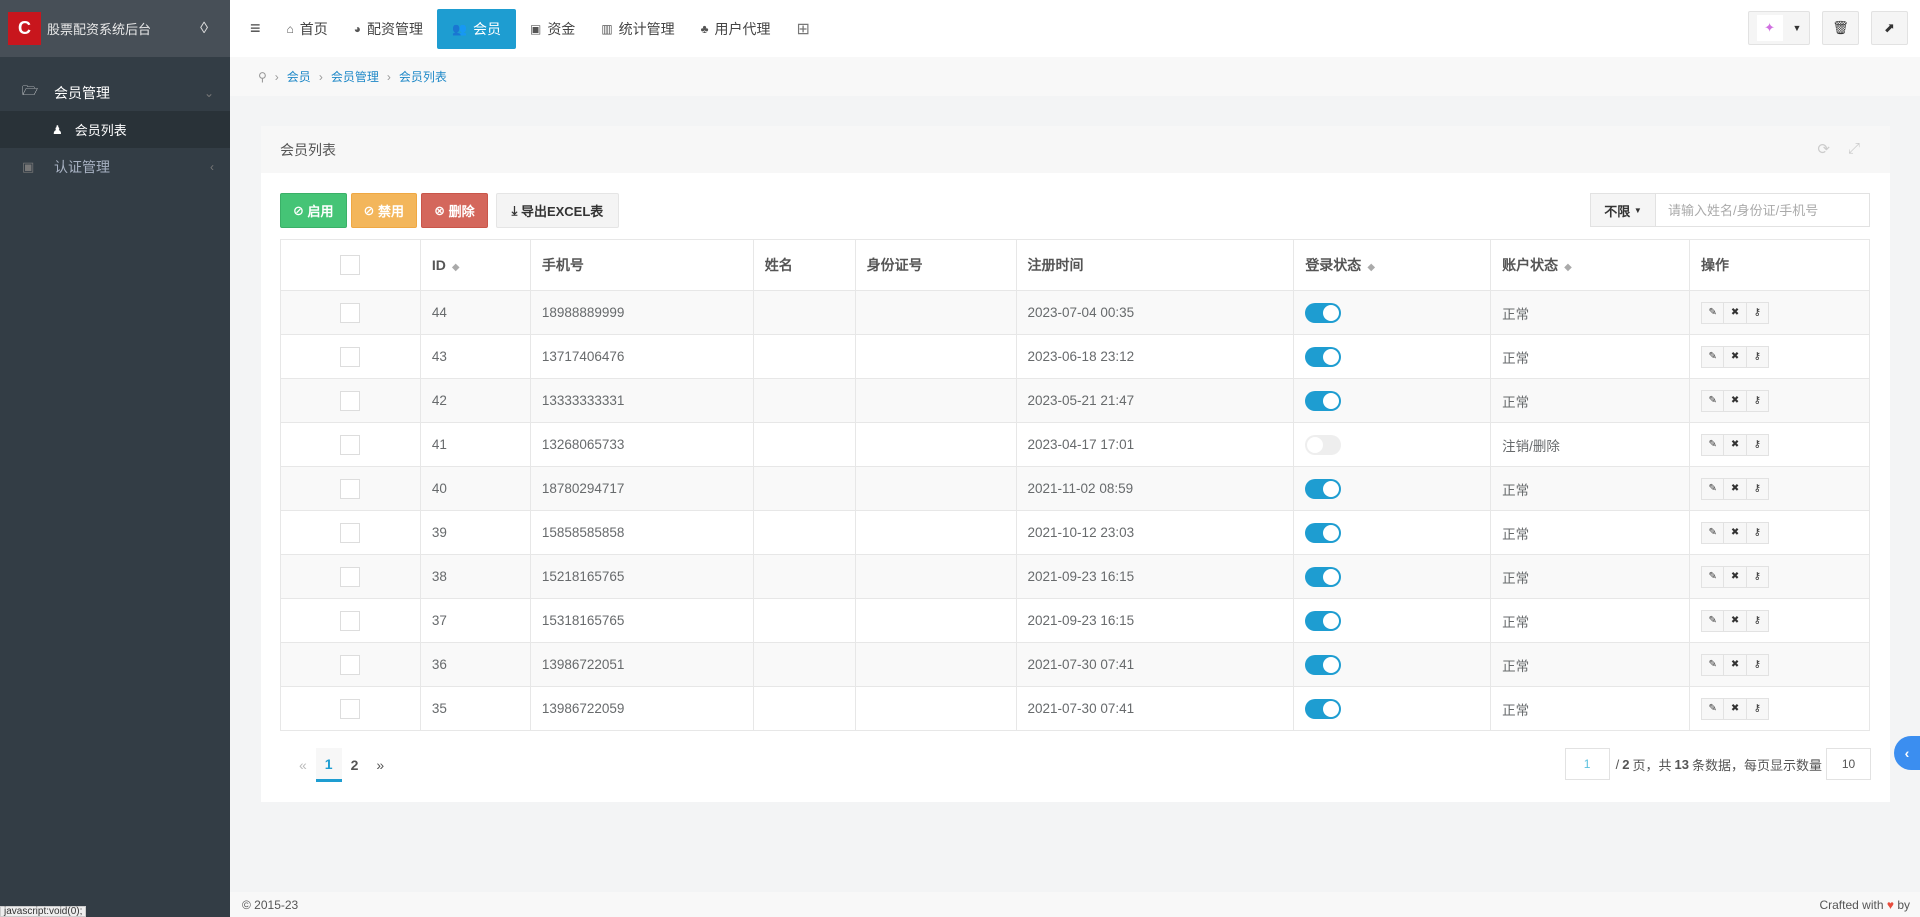  What do you see at coordinates (637, 29) in the screenshot?
I see `tab-statistics: ▥ 统计管理` at bounding box center [637, 29].